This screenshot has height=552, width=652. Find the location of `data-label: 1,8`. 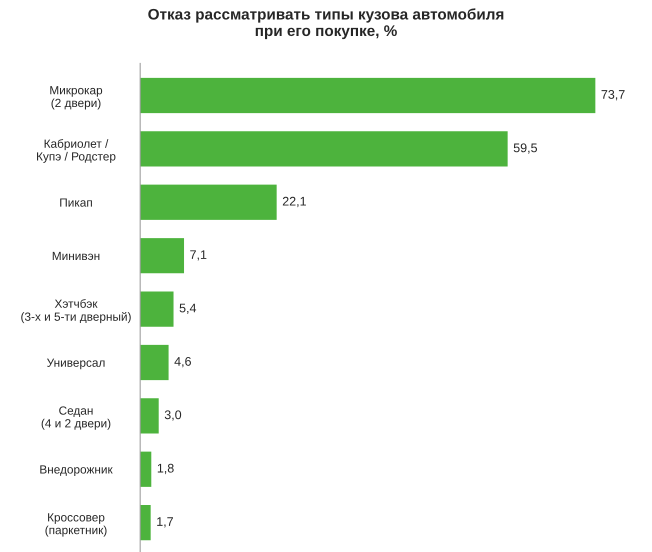

data-label: 1,8 is located at coordinates (166, 469).